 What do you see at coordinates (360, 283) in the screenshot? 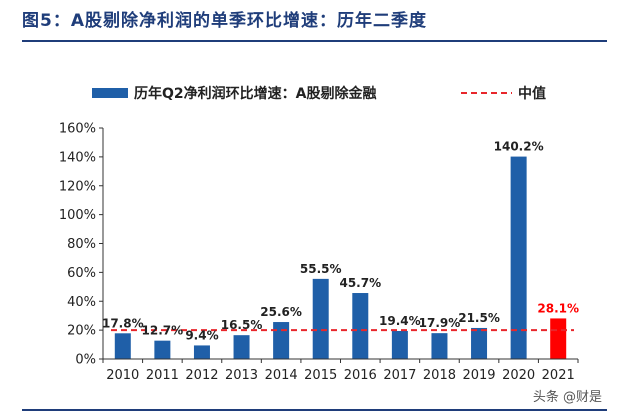
I see `data-label: 45.7%` at bounding box center [360, 283].